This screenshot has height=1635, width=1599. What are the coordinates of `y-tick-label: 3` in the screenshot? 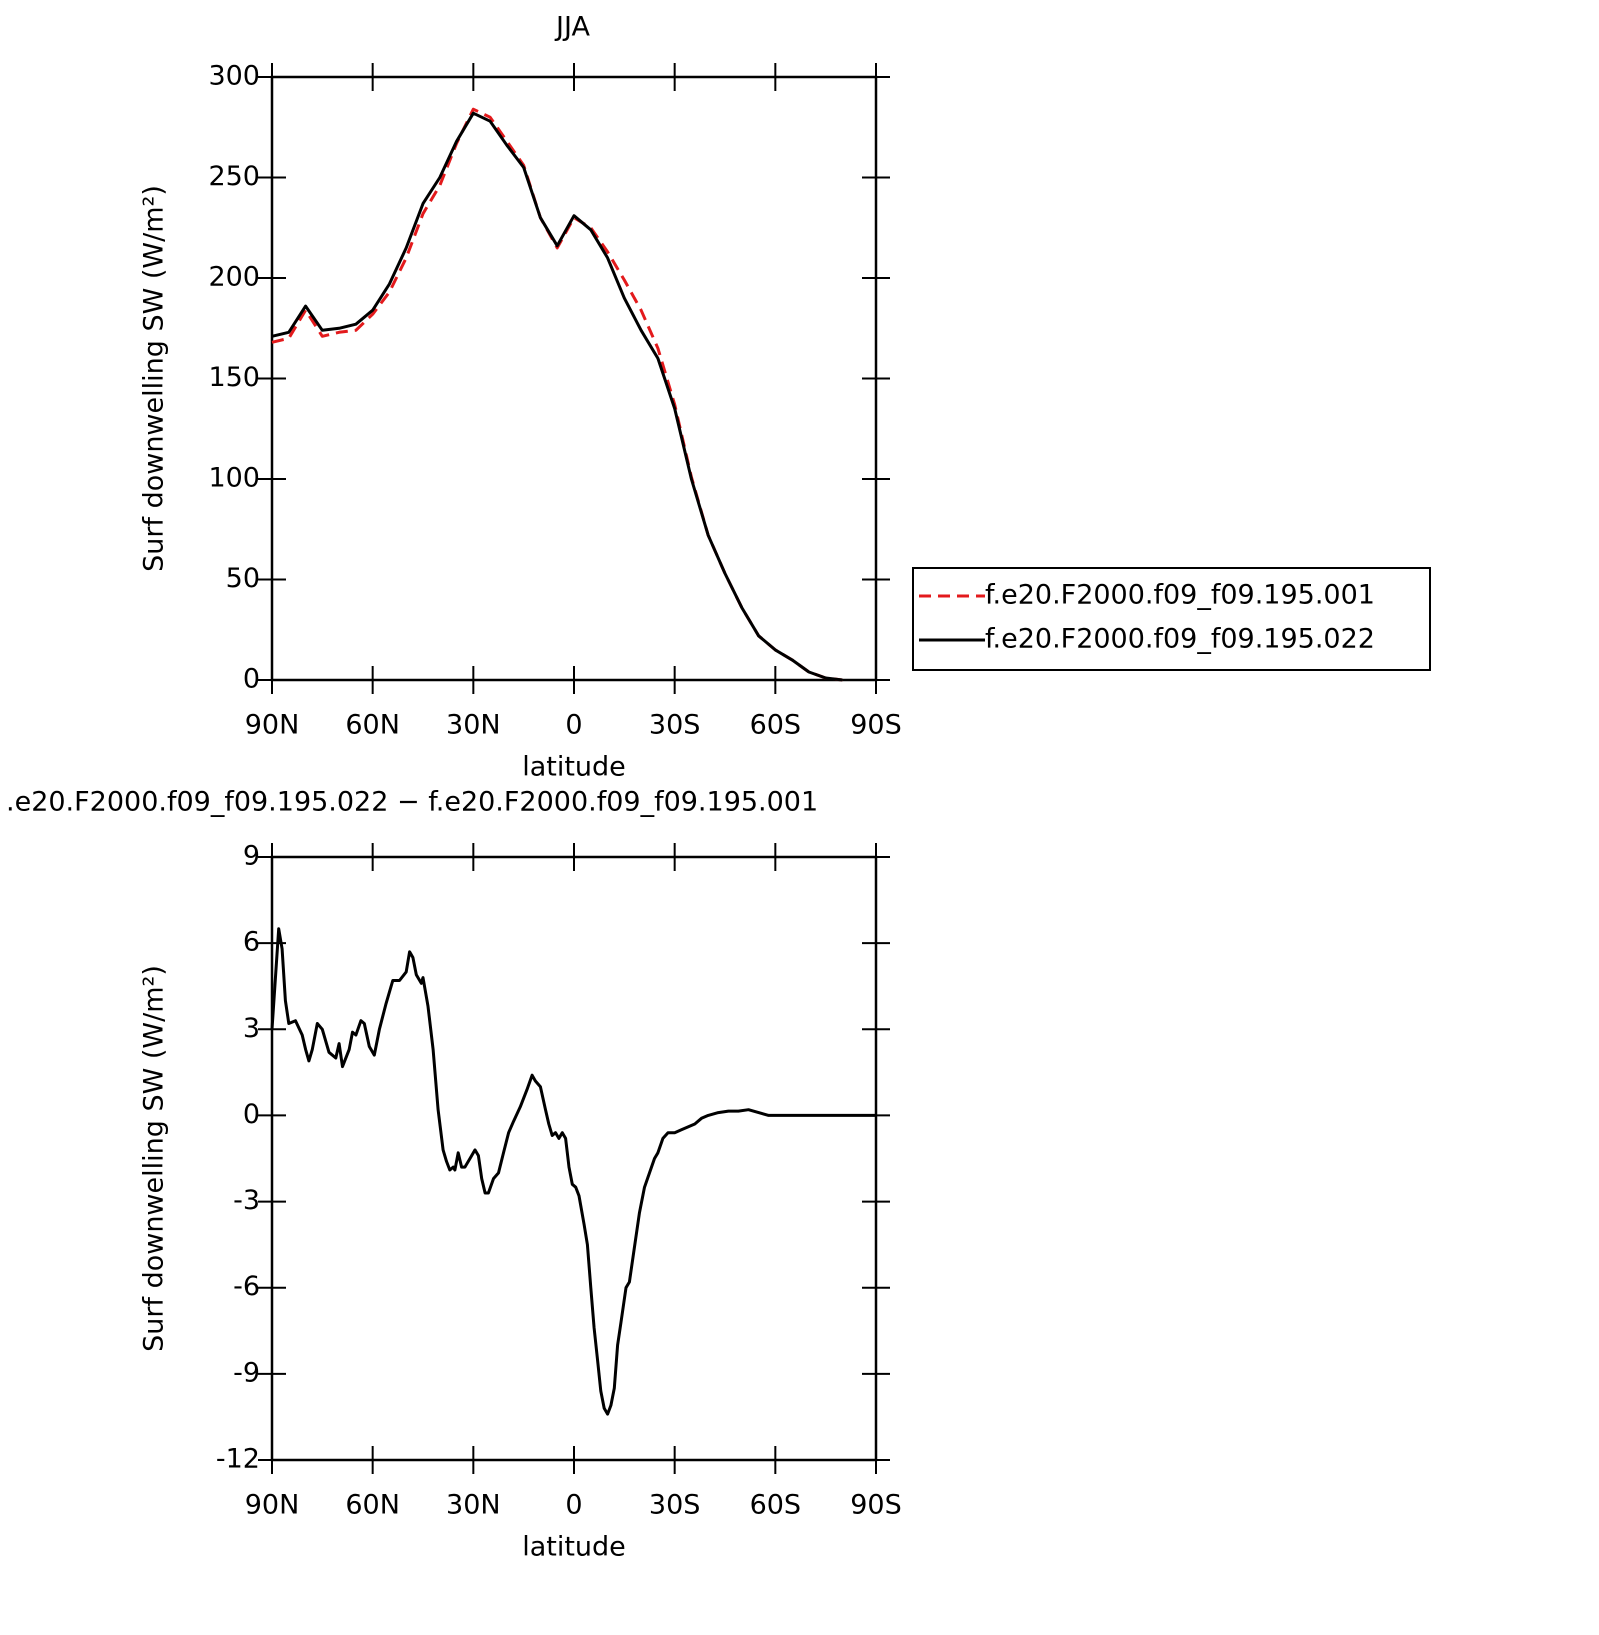 It's located at (251, 1028).